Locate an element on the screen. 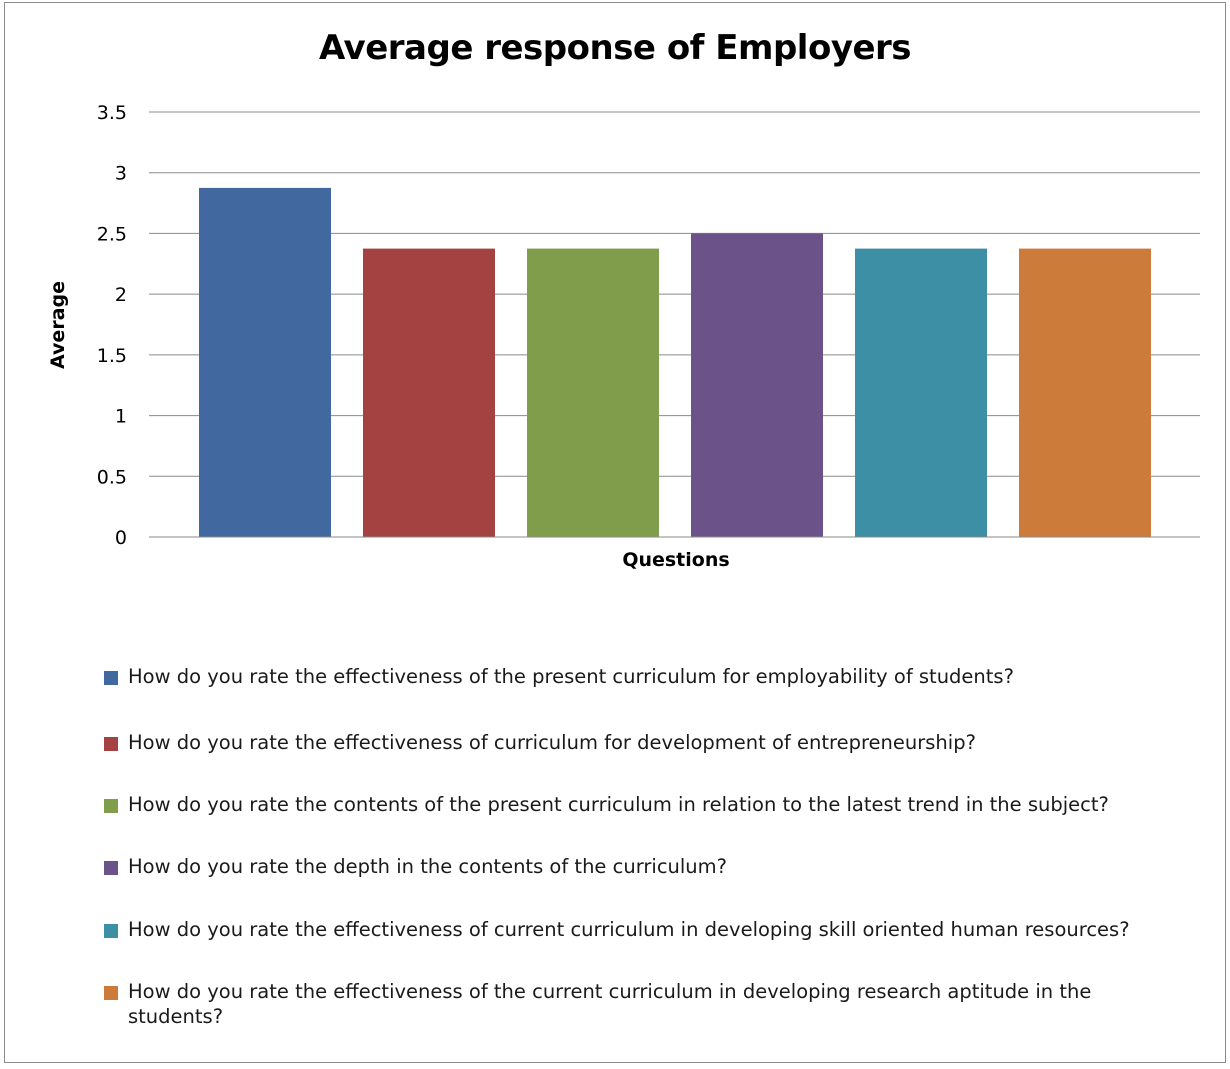 The image size is (1230, 1069). y-tick-label: 0 is located at coordinates (121, 538).